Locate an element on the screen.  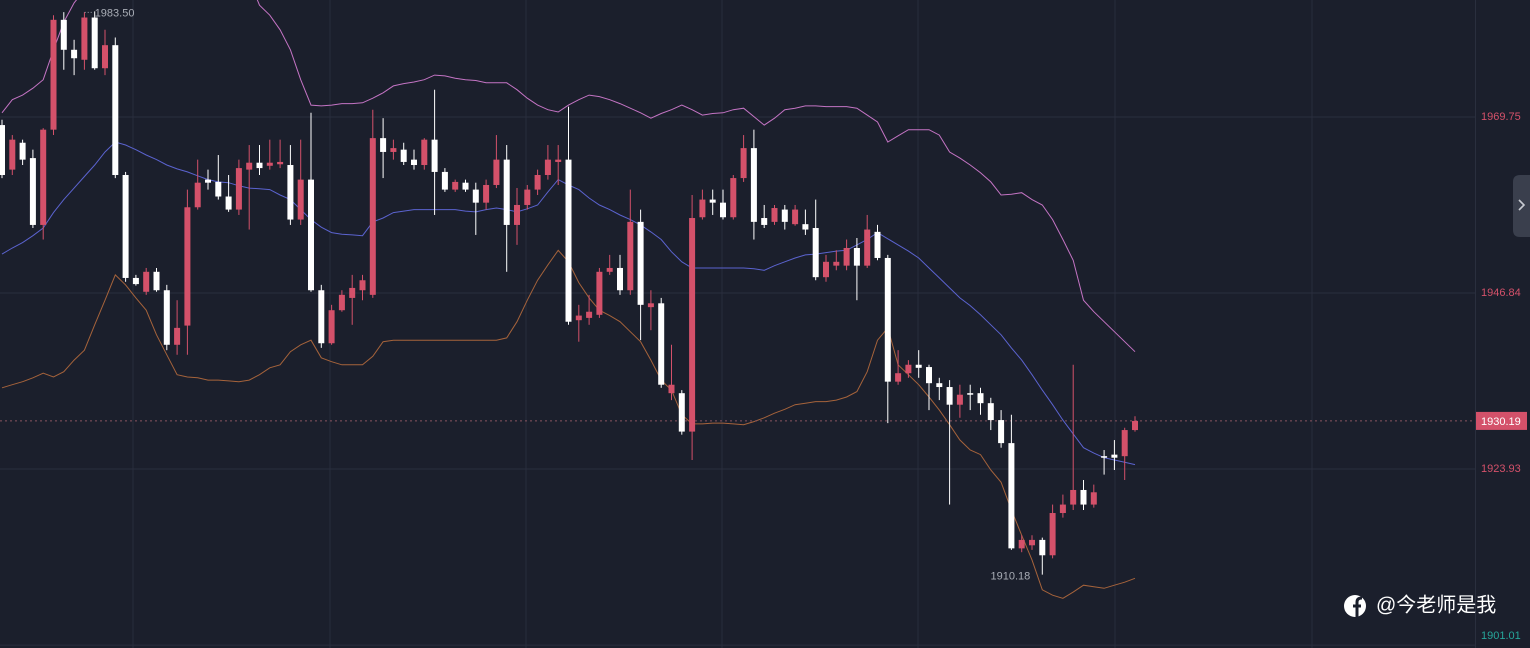
annotation-label: 1983.50 is located at coordinates (115, 13).